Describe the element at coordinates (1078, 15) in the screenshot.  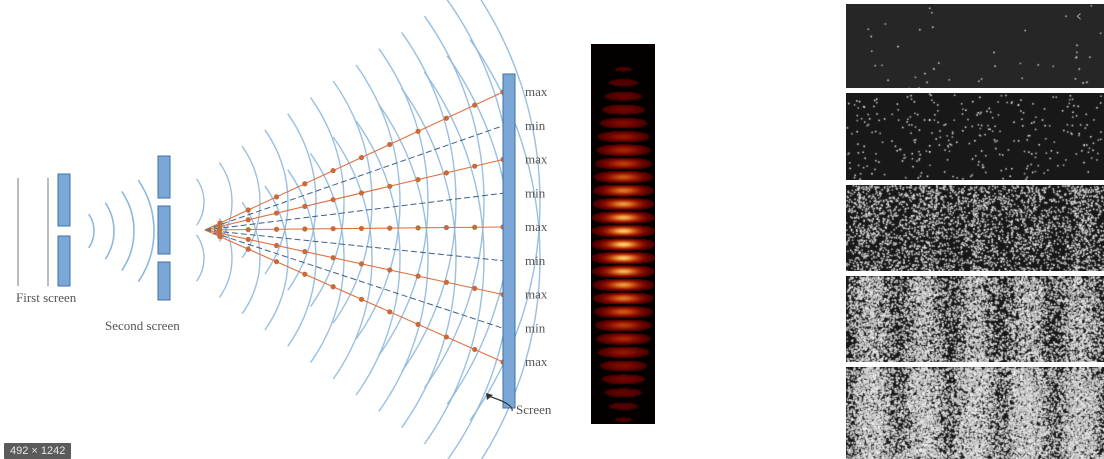
I see `chevron-left-icon: ‹` at that location.